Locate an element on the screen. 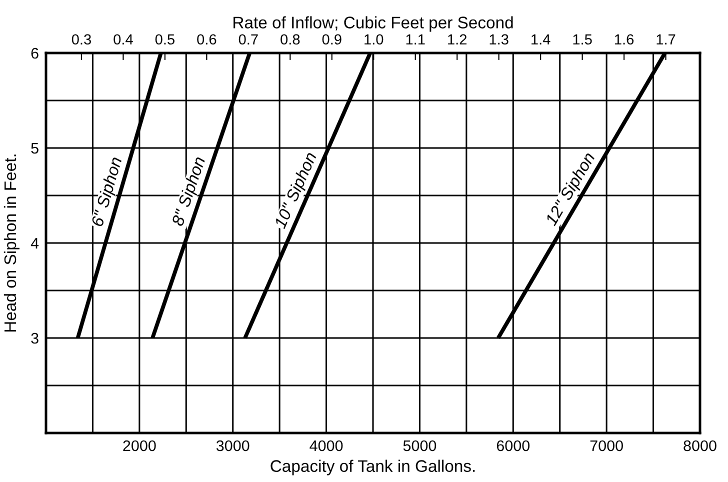 Image resolution: width=728 pixels, height=482 pixels. y-tick-label: 3 is located at coordinates (34, 338).